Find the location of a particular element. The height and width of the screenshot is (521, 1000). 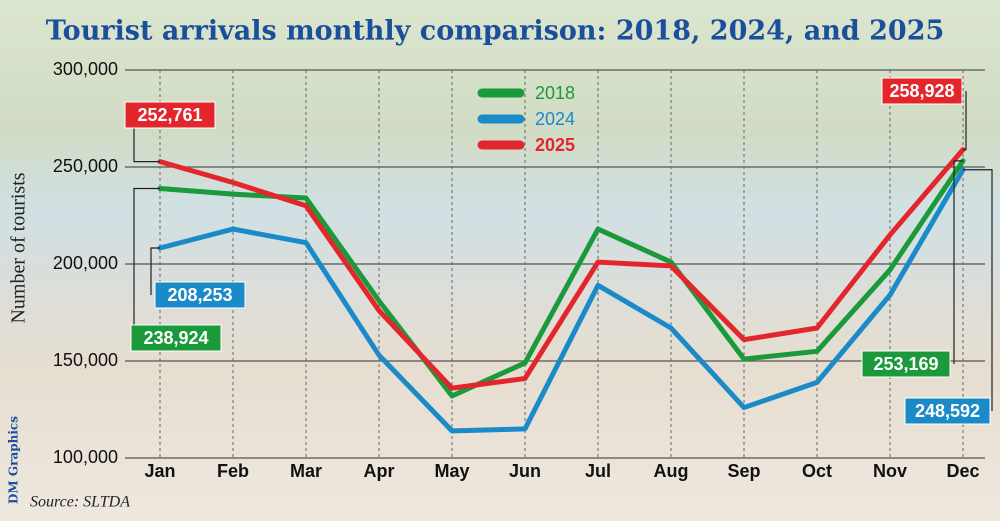

y-tick-label: 200,000 is located at coordinates (85, 263).